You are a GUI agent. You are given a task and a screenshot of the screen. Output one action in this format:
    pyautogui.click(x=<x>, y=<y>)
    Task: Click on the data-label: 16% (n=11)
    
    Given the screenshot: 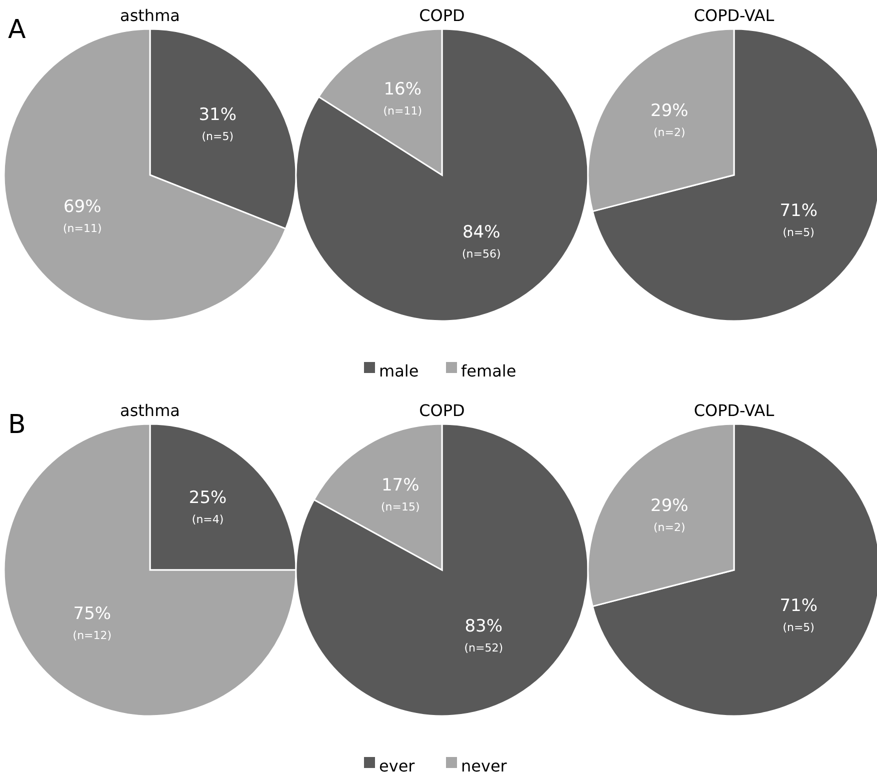 What is the action you would take?
    pyautogui.click(x=402, y=98)
    